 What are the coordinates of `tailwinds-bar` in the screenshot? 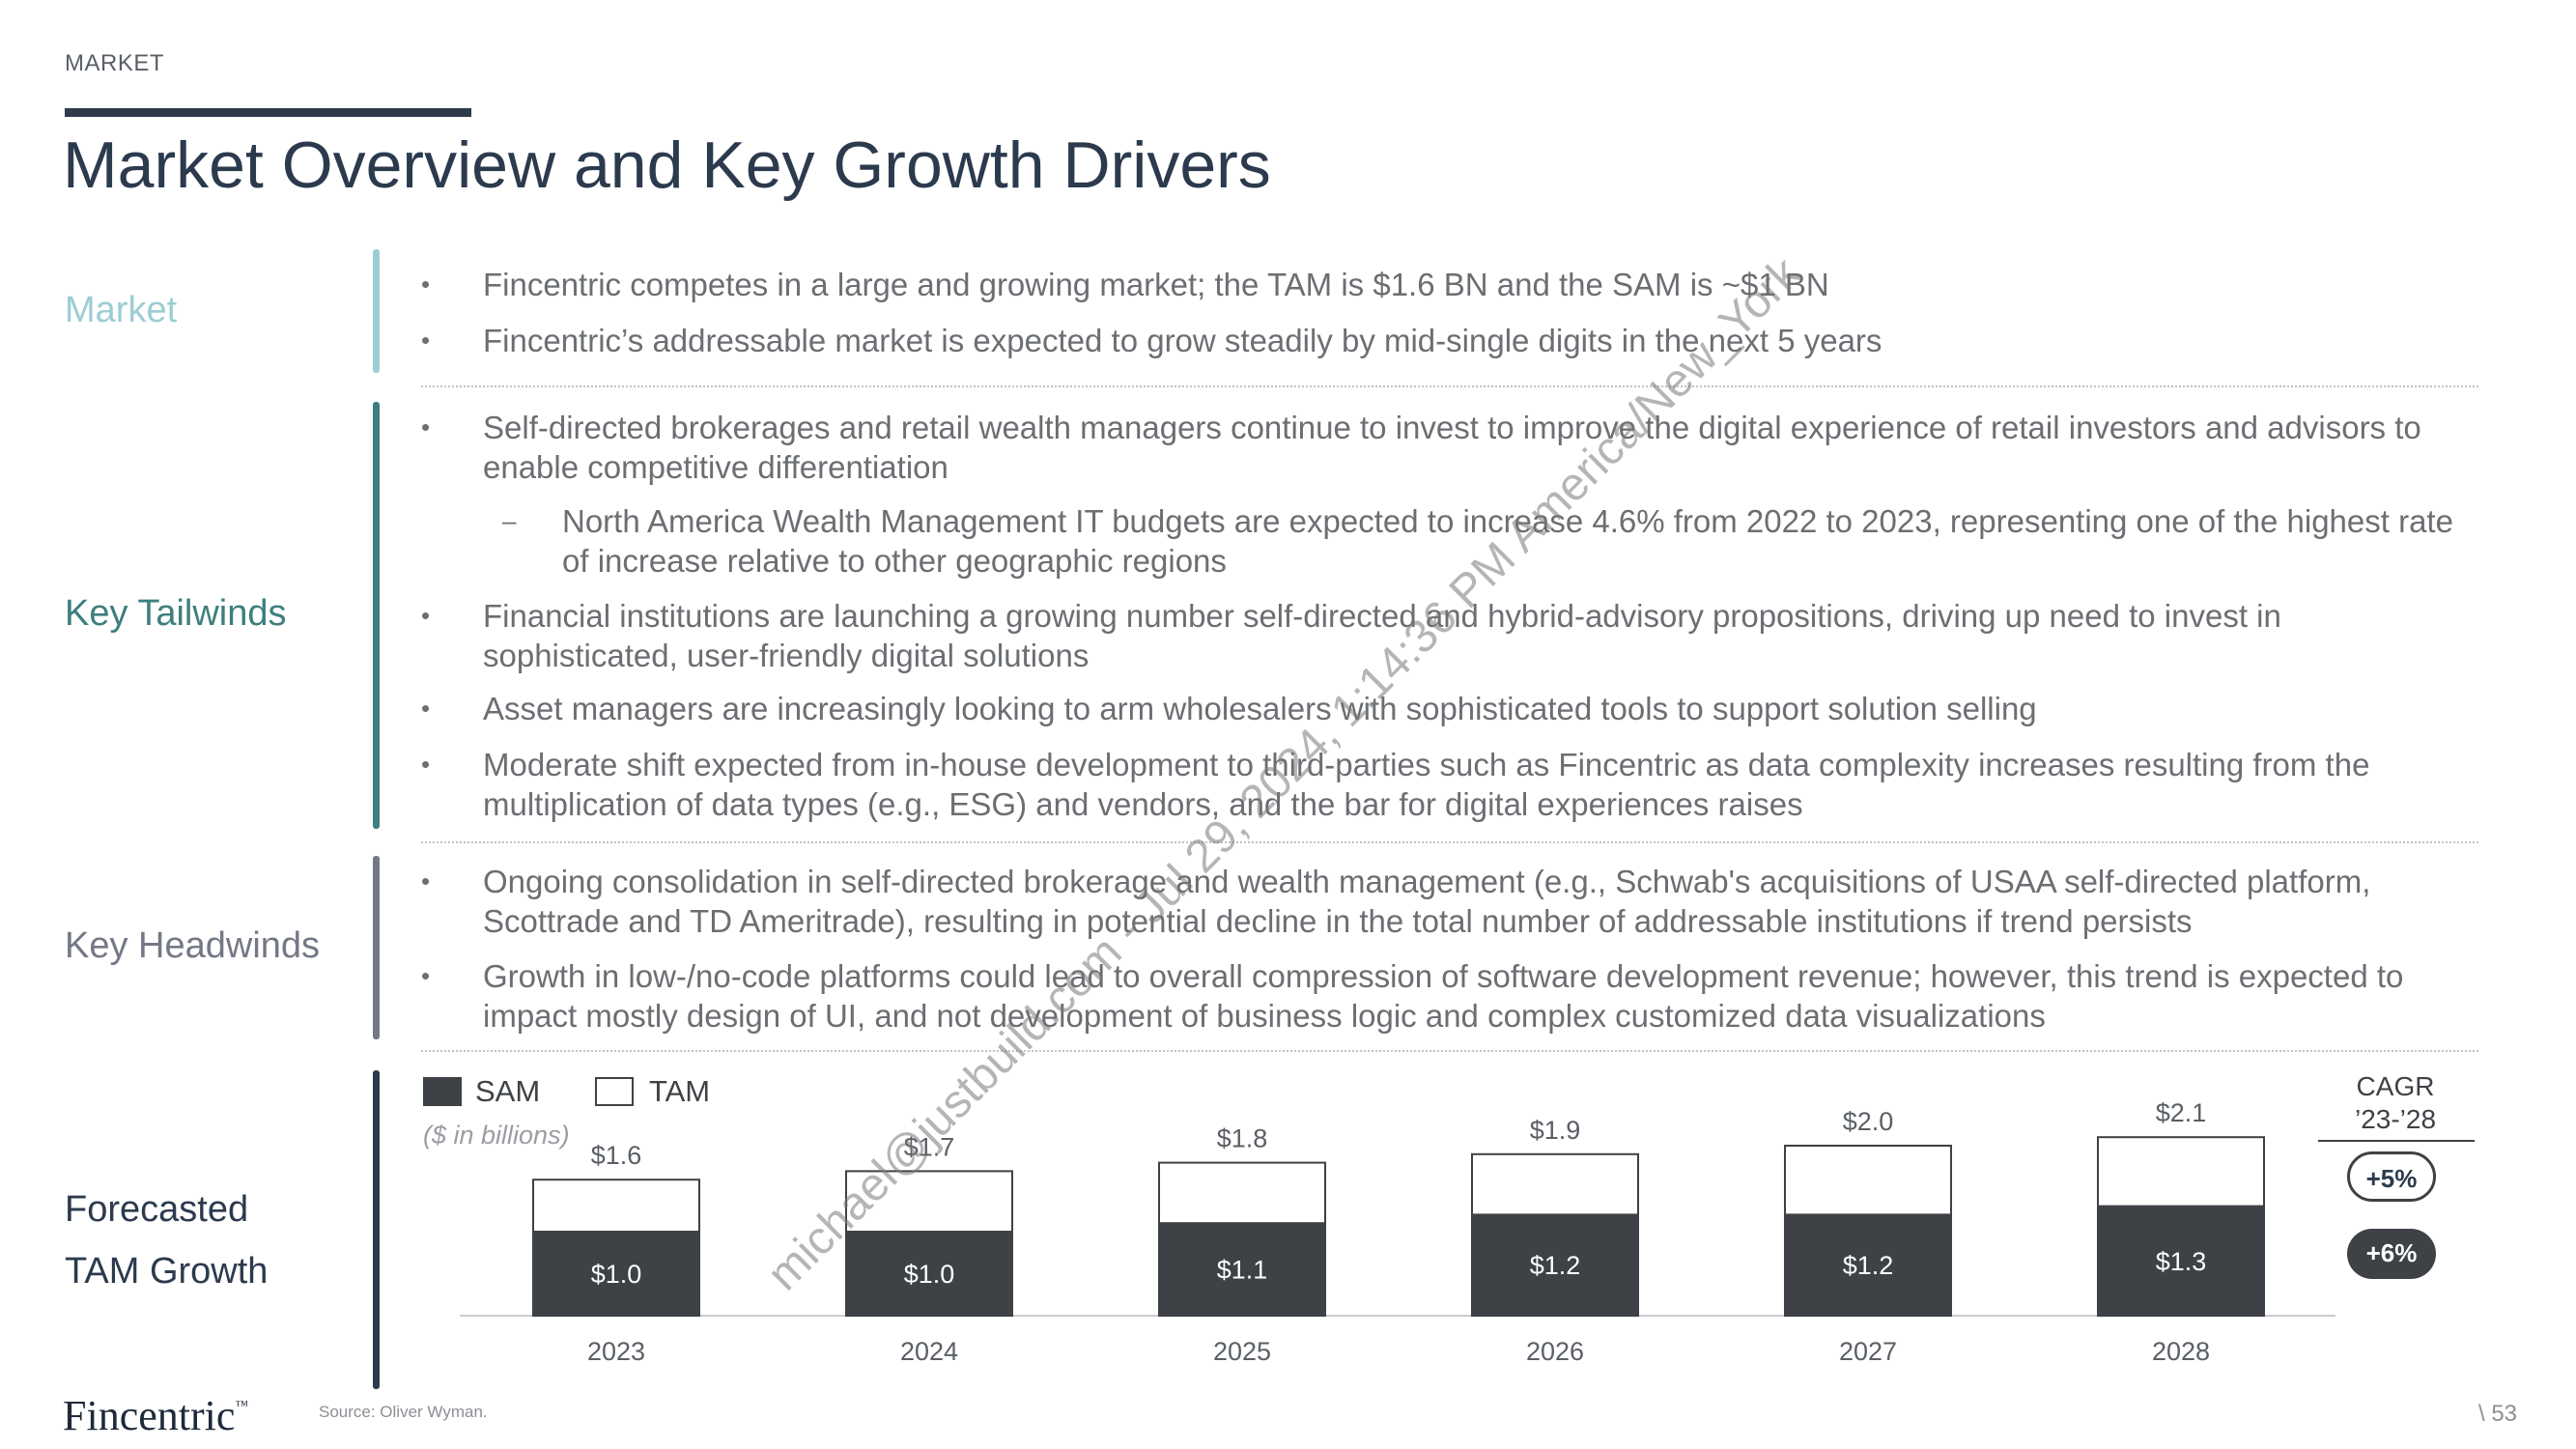 It's located at (376, 615).